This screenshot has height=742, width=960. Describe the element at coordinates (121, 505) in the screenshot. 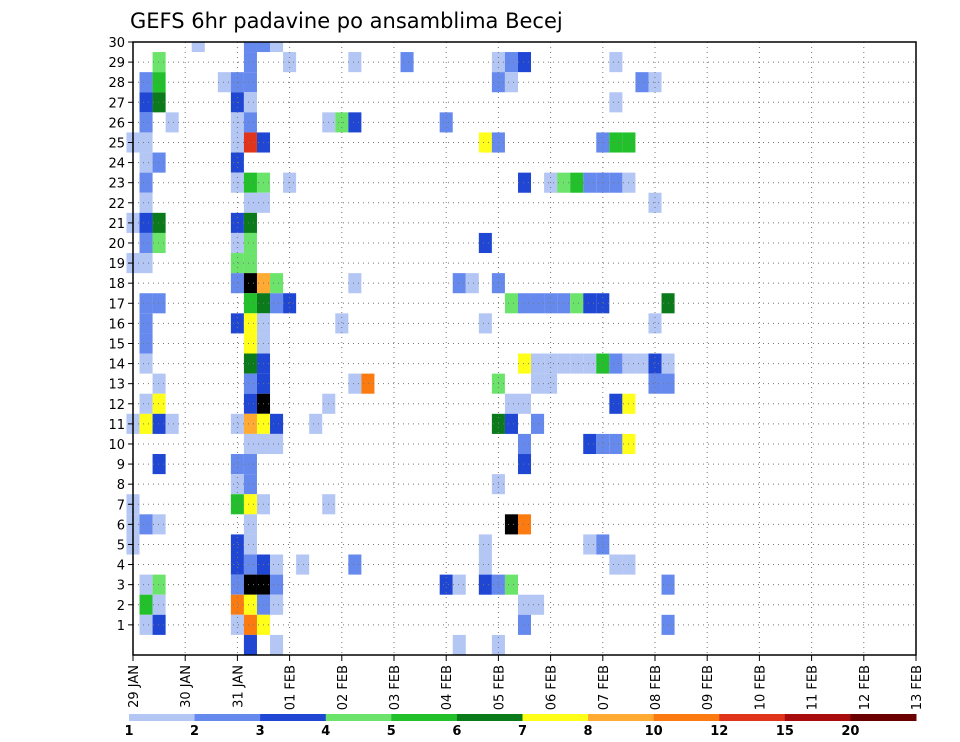

I see `y-tick-label: 7` at that location.